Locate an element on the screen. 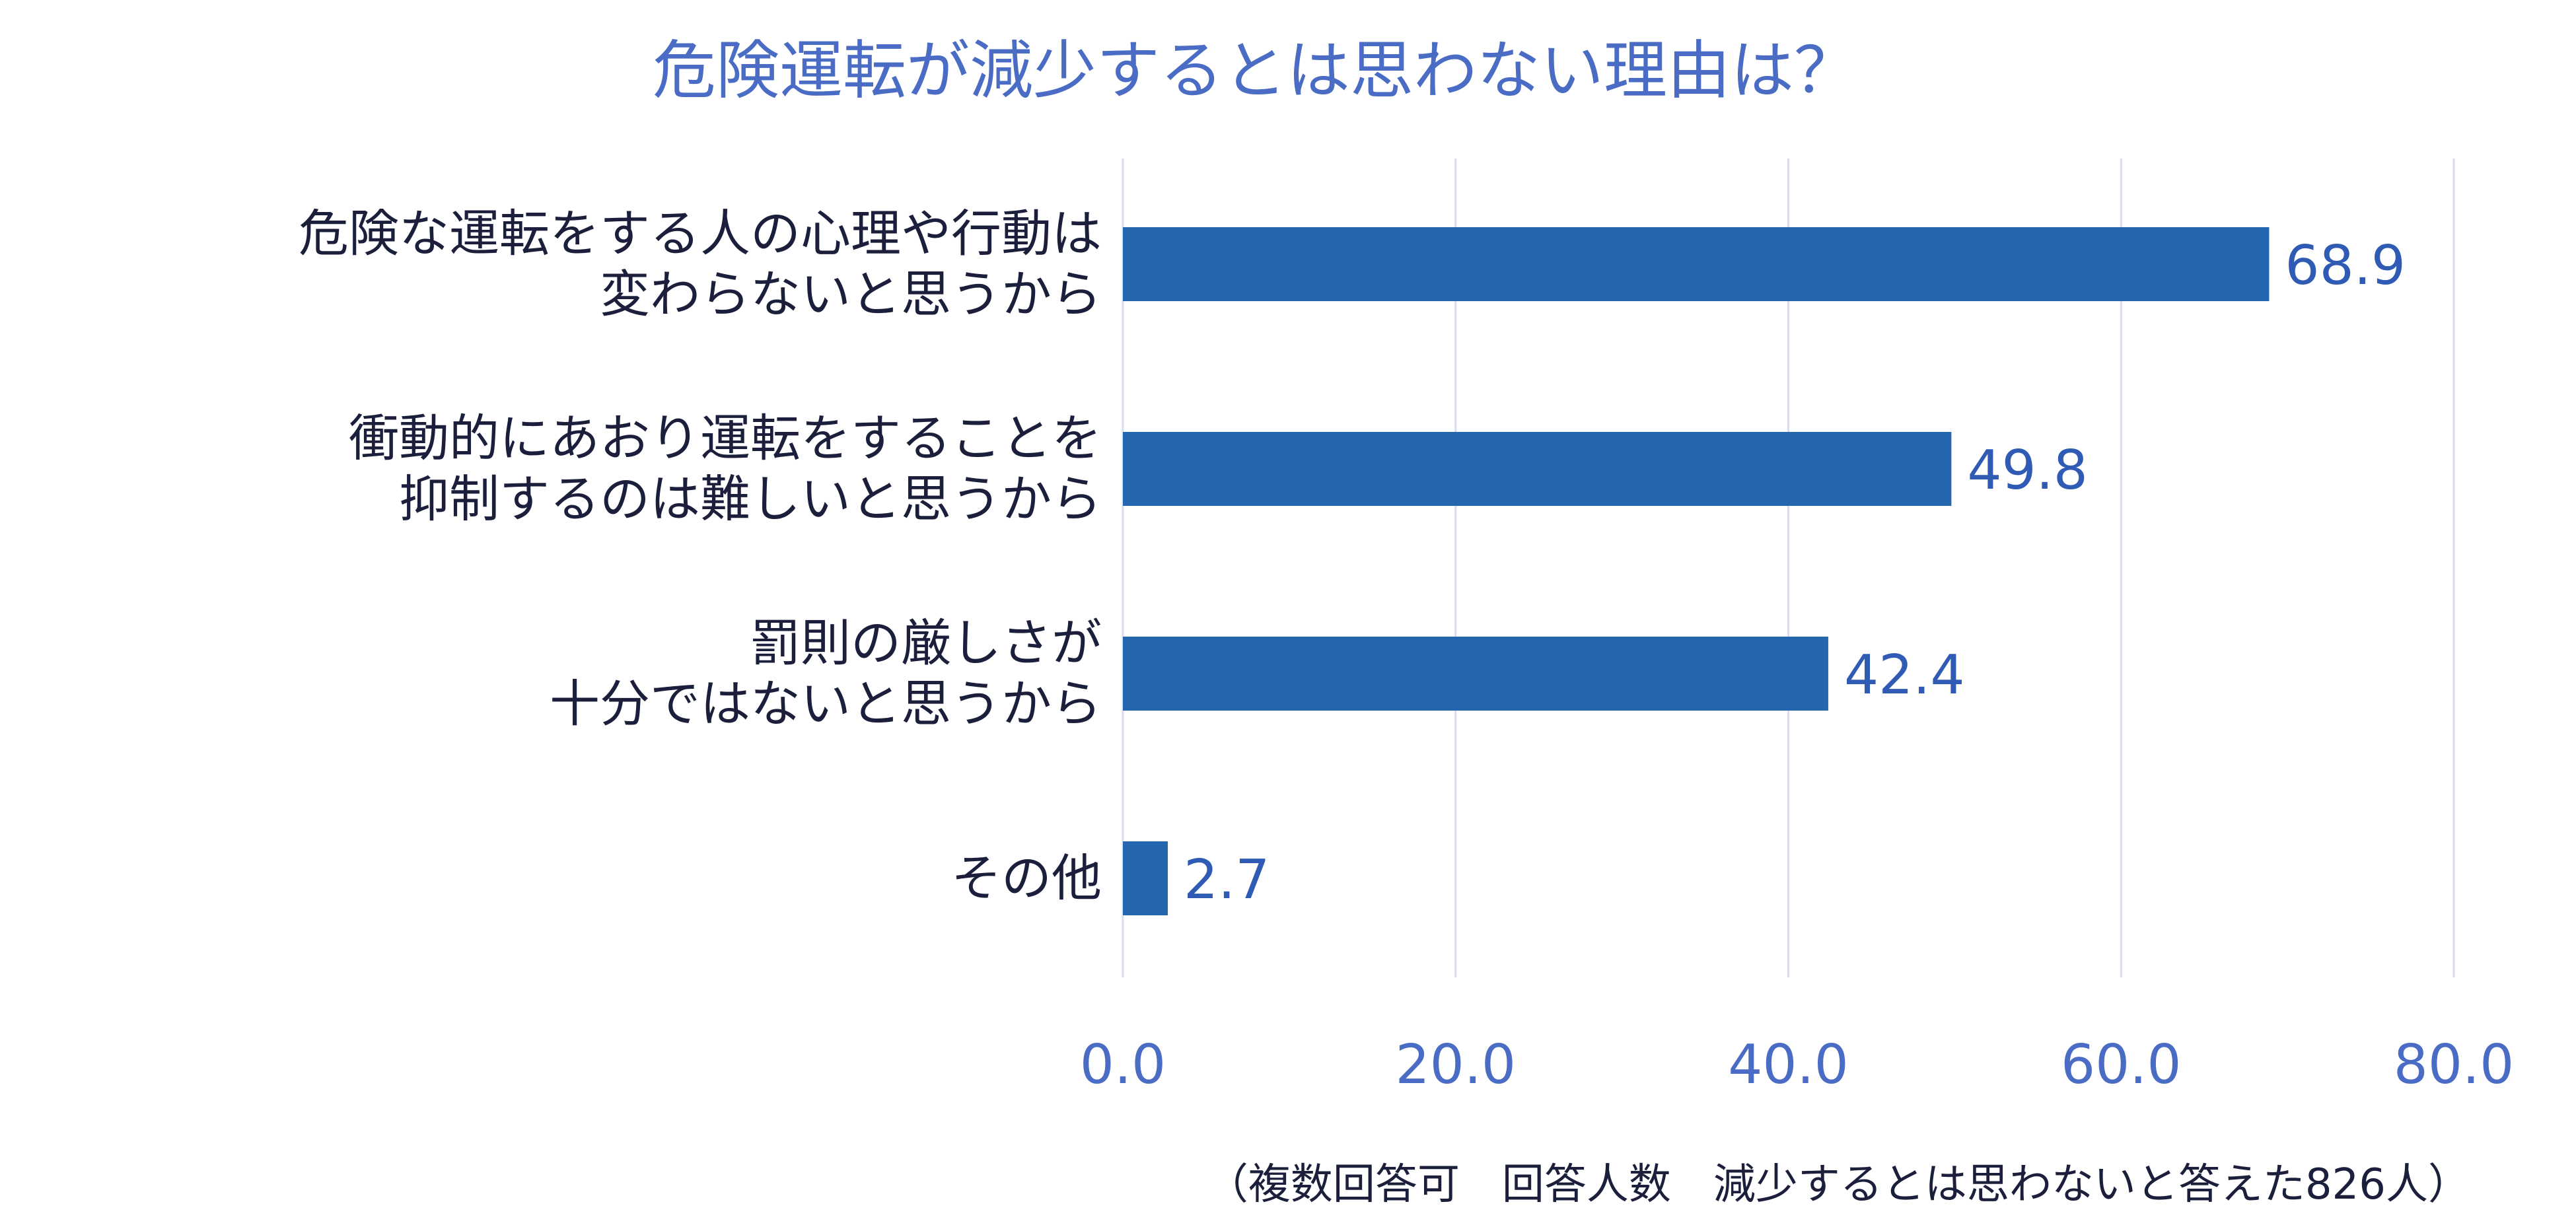 The height and width of the screenshot is (1231, 2576). x-tick-label: 40.0 is located at coordinates (1789, 1065).